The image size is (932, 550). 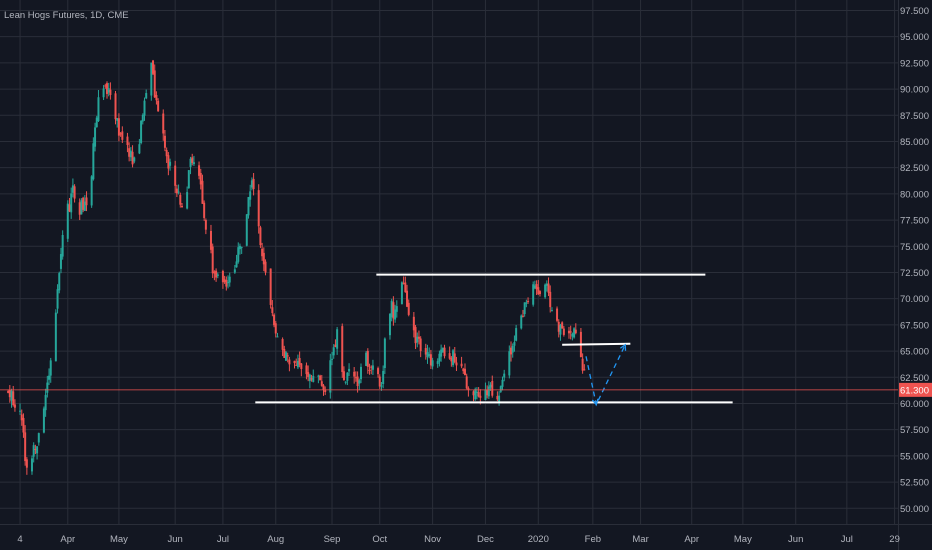 What do you see at coordinates (914, 221) in the screenshot?
I see `price-tick-label: 77.500` at bounding box center [914, 221].